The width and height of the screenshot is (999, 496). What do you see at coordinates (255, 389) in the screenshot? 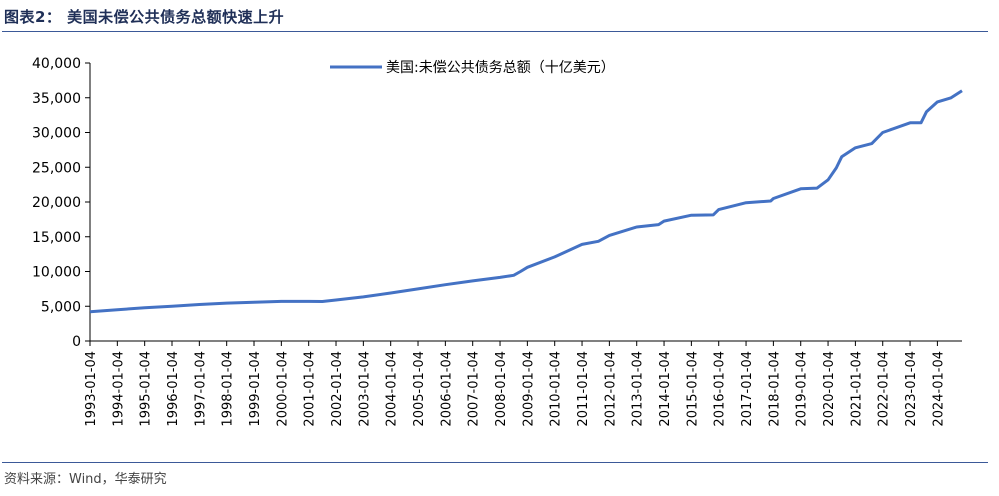
I see `x-tick-label: 1999-01-04` at bounding box center [255, 389].